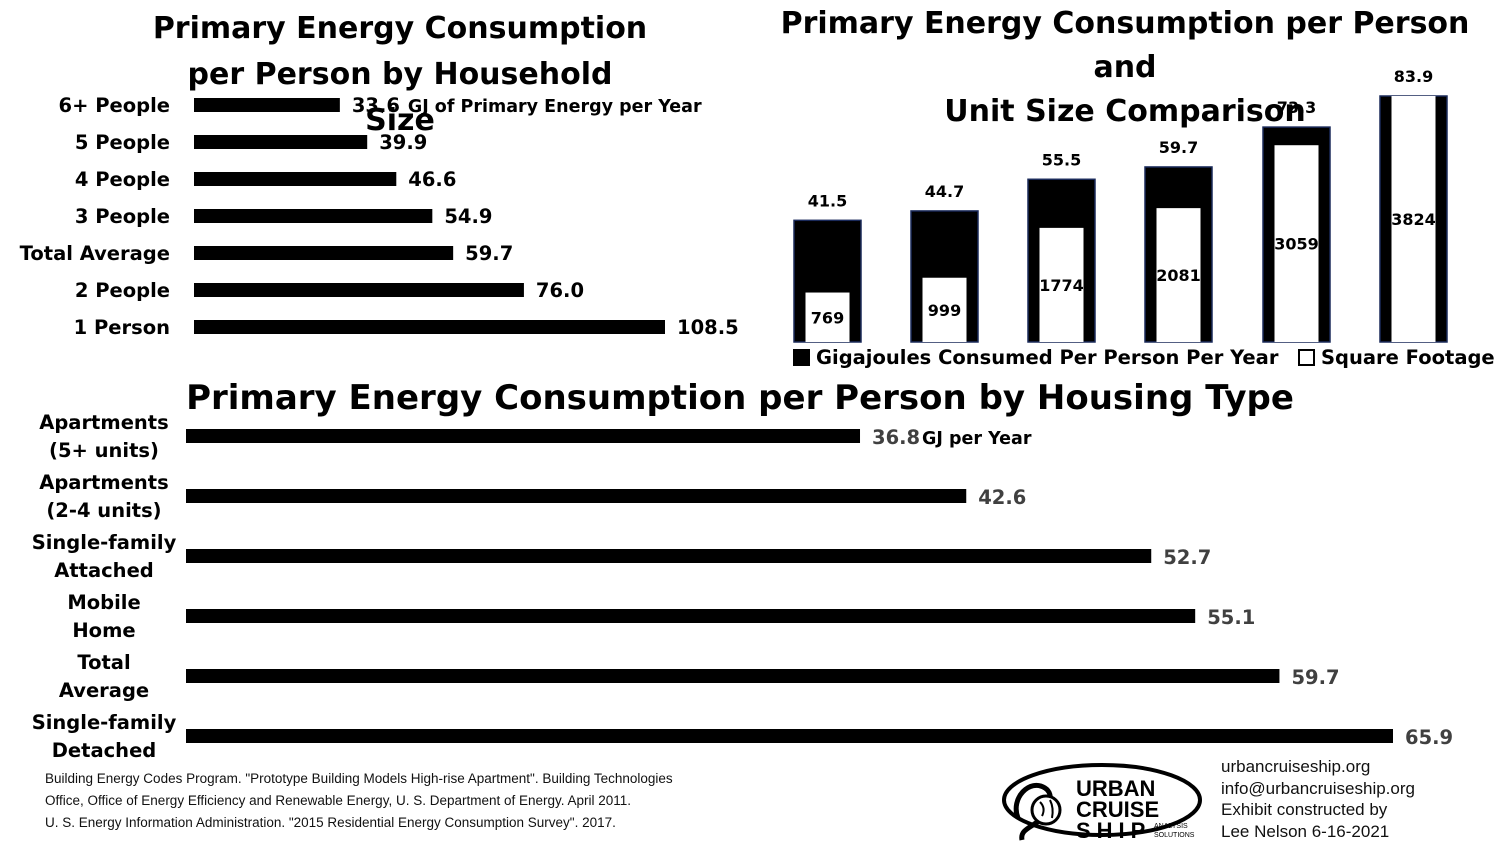 The height and width of the screenshot is (853, 1501). Describe the element at coordinates (1046, 810) in the screenshot. I see `logo-globe` at that location.